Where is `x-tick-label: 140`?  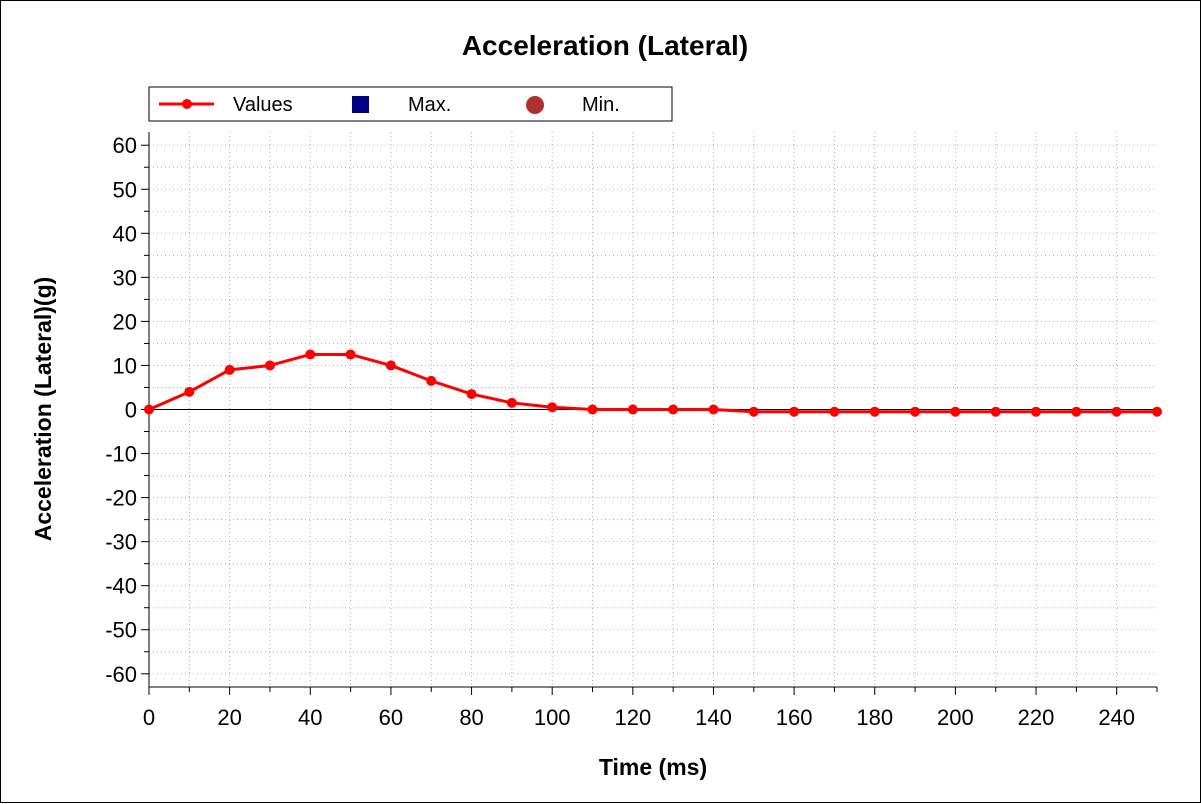 x-tick-label: 140 is located at coordinates (713, 717).